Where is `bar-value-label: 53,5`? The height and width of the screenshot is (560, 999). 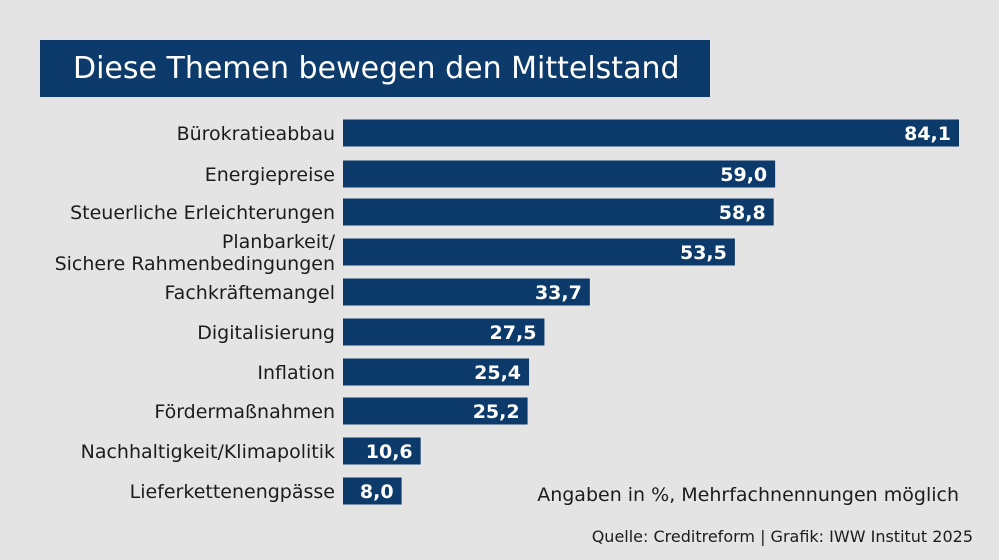
bar-value-label: 53,5 is located at coordinates (703, 253).